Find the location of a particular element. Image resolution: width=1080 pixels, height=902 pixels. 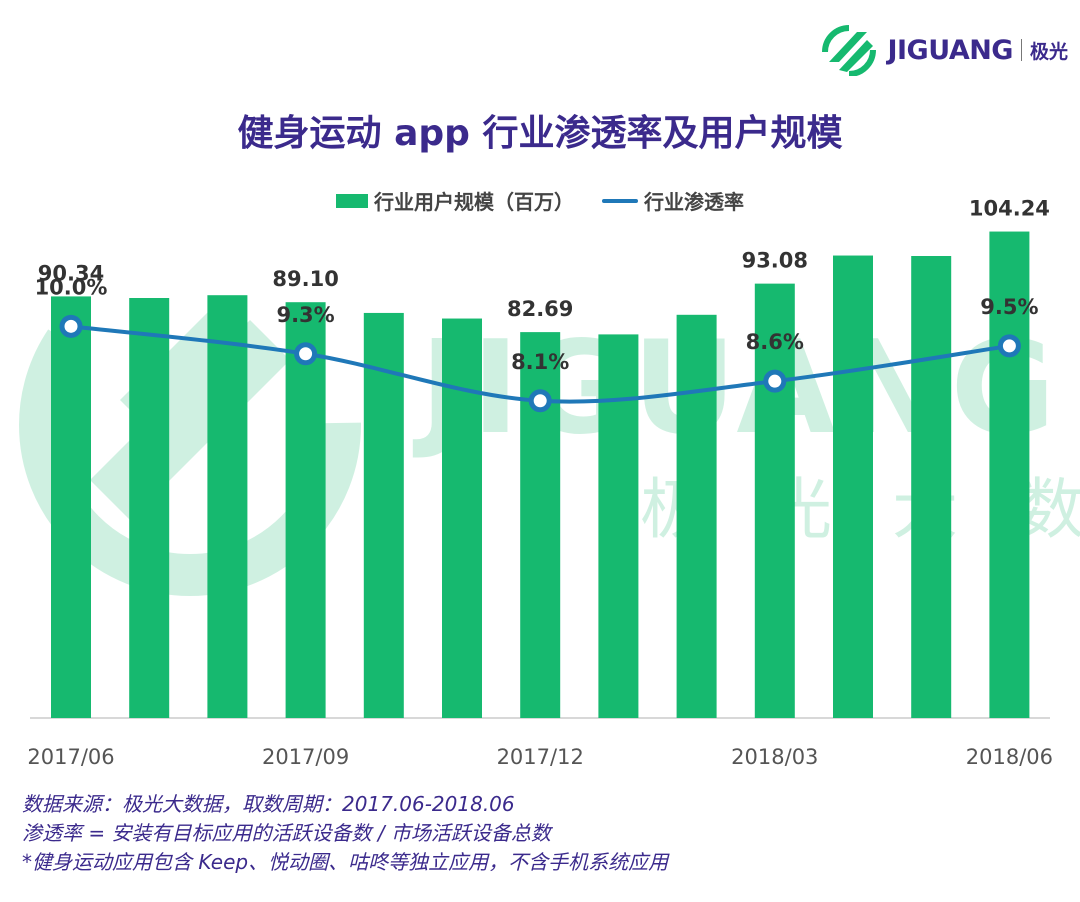

bar-value-label: 93.08 is located at coordinates (775, 261).